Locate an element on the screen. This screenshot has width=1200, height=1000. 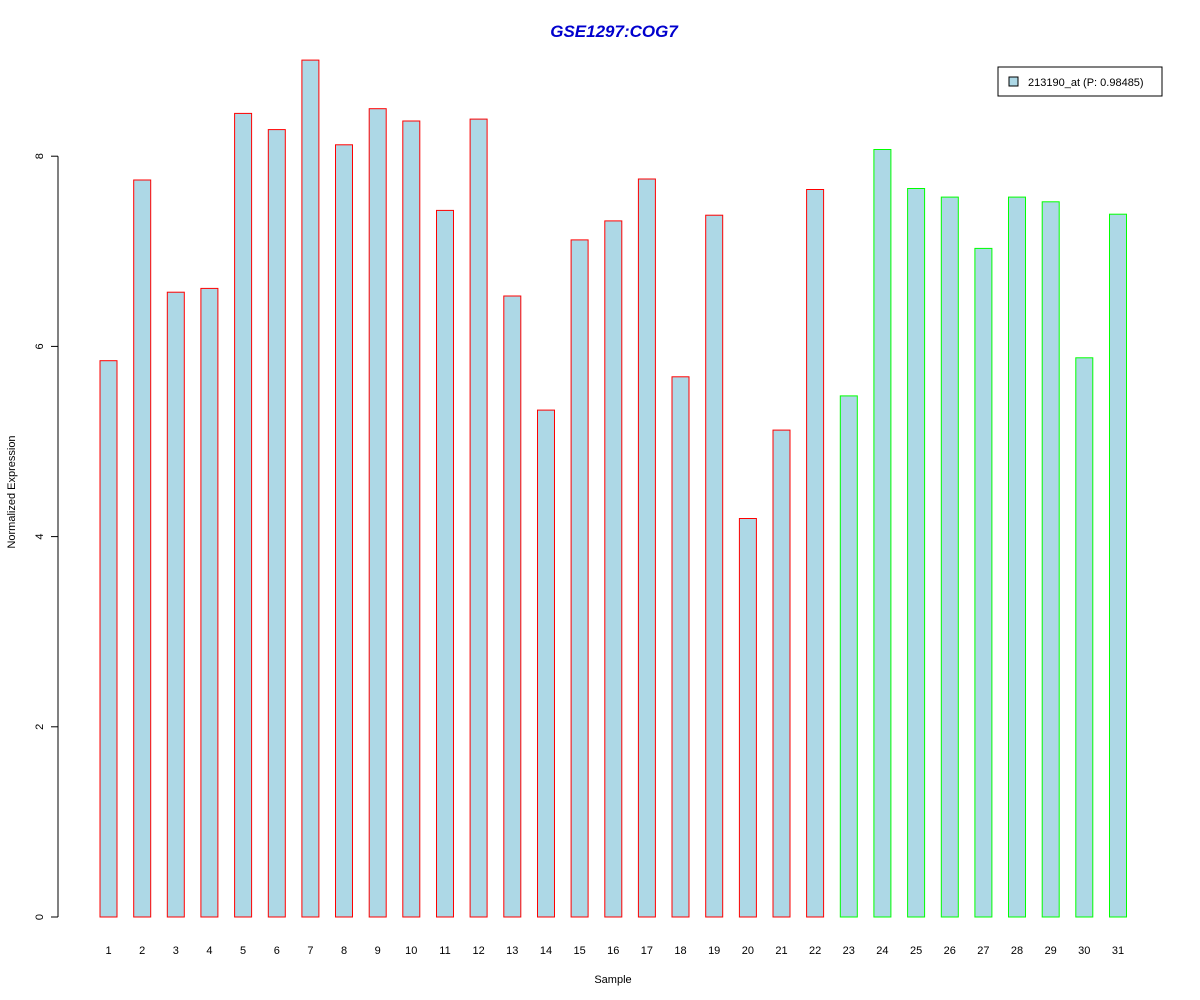
x-tick-label: 24 is located at coordinates (882, 951).